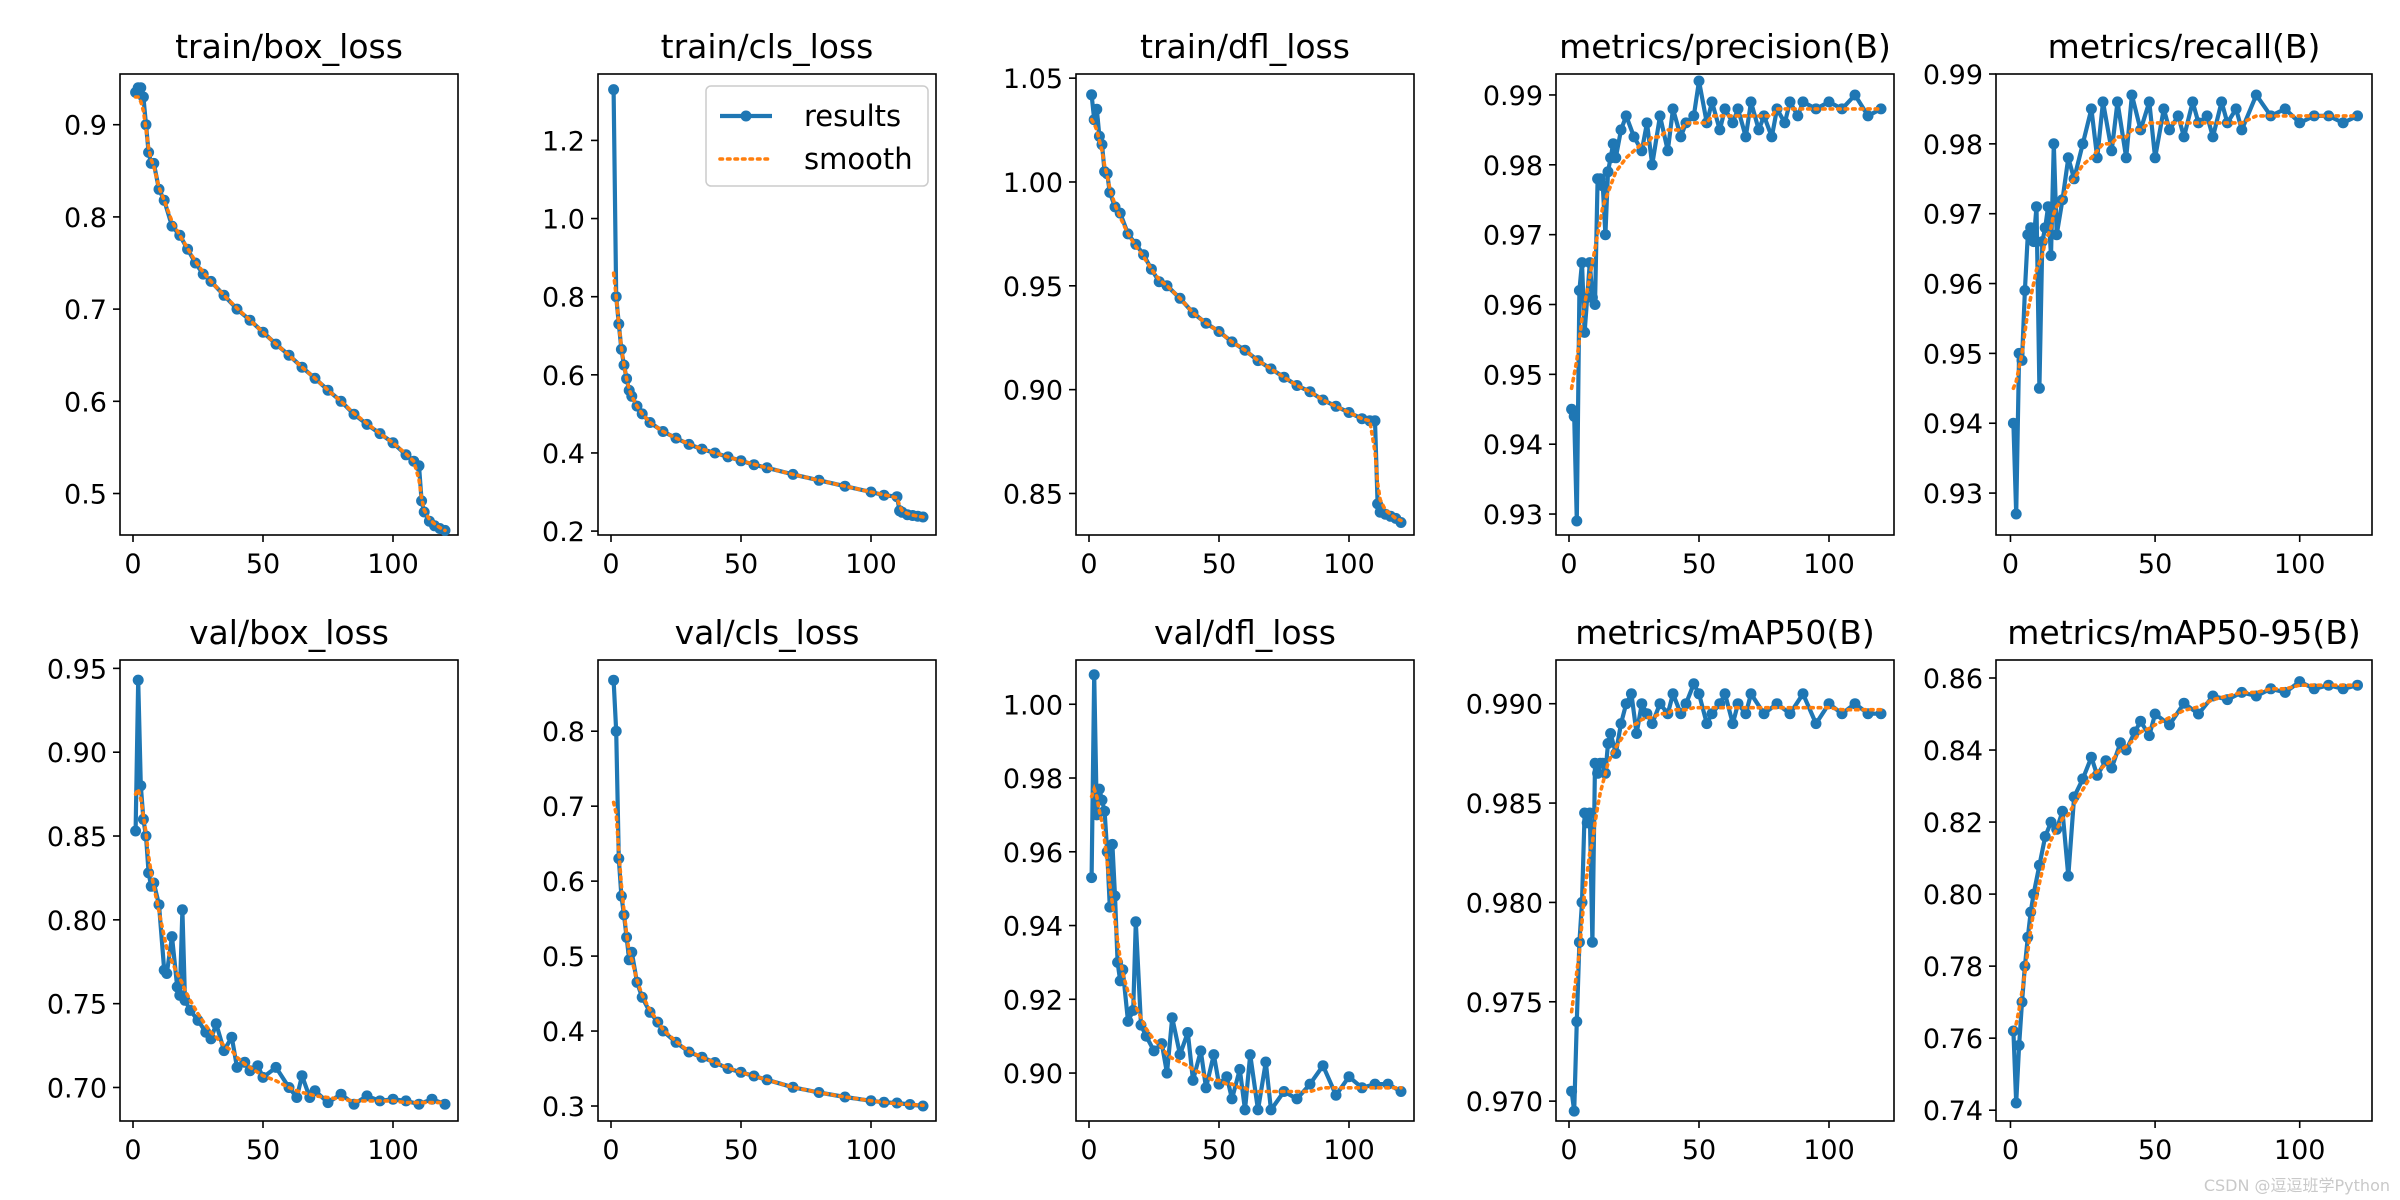  Describe the element at coordinates (1246, 309) in the screenshot. I see `results-line` at that location.